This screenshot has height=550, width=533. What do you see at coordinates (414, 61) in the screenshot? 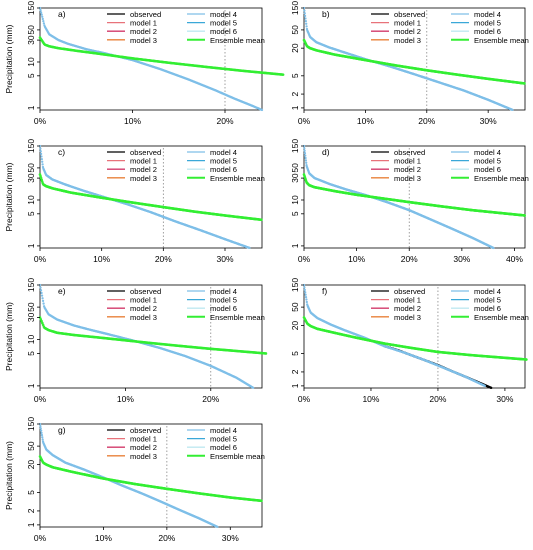
I see `series-ensemble-mean` at bounding box center [414, 61].